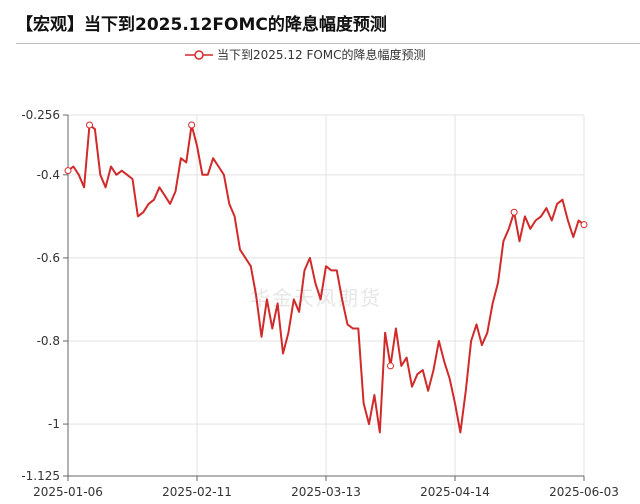  I want to click on y-tick-label: -0.6, so click(48, 258).